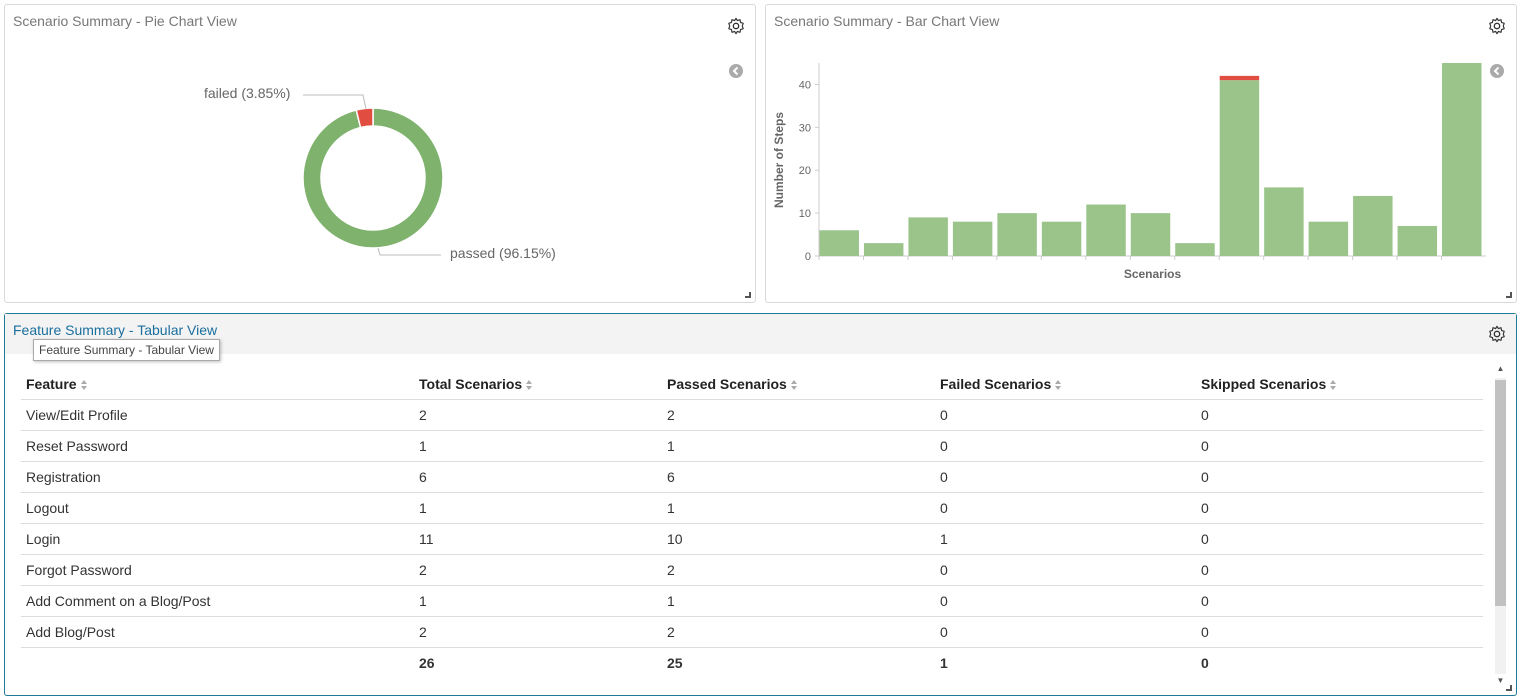  I want to click on cell-feature: Reset Password, so click(217, 446).